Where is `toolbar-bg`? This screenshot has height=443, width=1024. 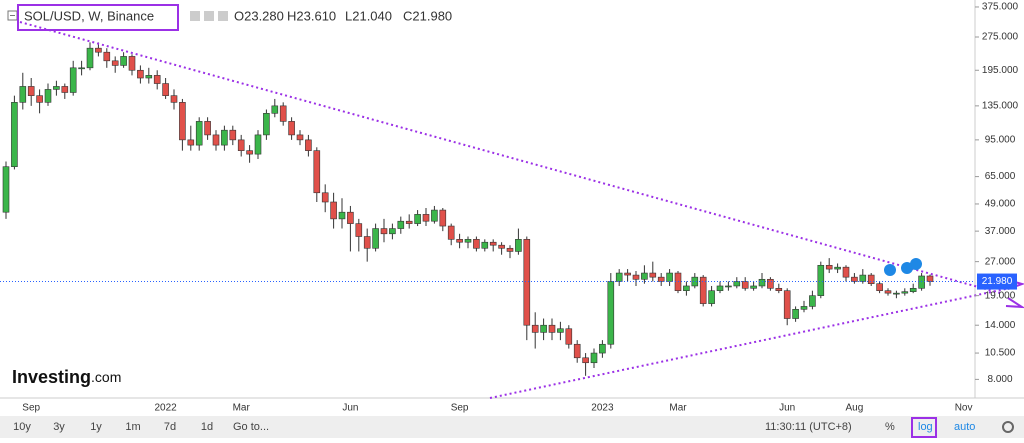
toolbar-bg is located at coordinates (512, 427).